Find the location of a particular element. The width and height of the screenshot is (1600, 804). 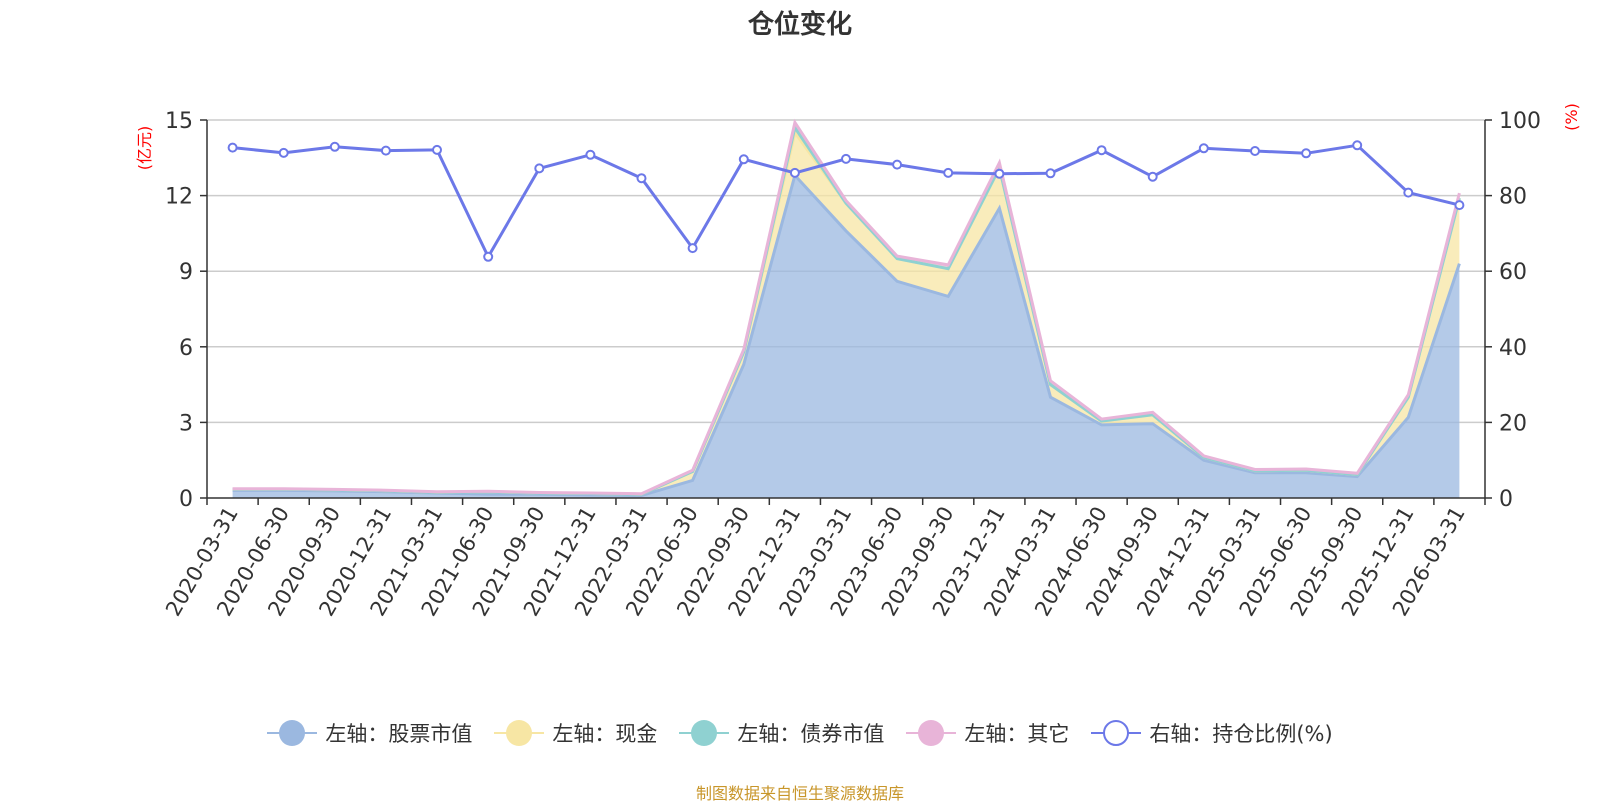

right-tick-label: 0 is located at coordinates (1506, 499).